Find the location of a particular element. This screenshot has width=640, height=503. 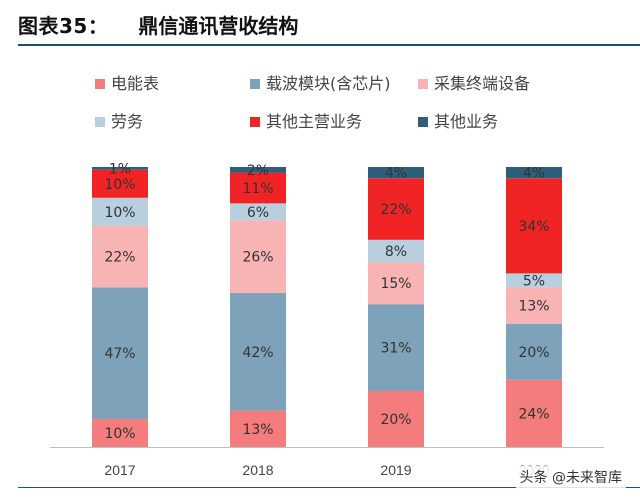

bar-label-2019-seg-1: 20% is located at coordinates (395, 420).